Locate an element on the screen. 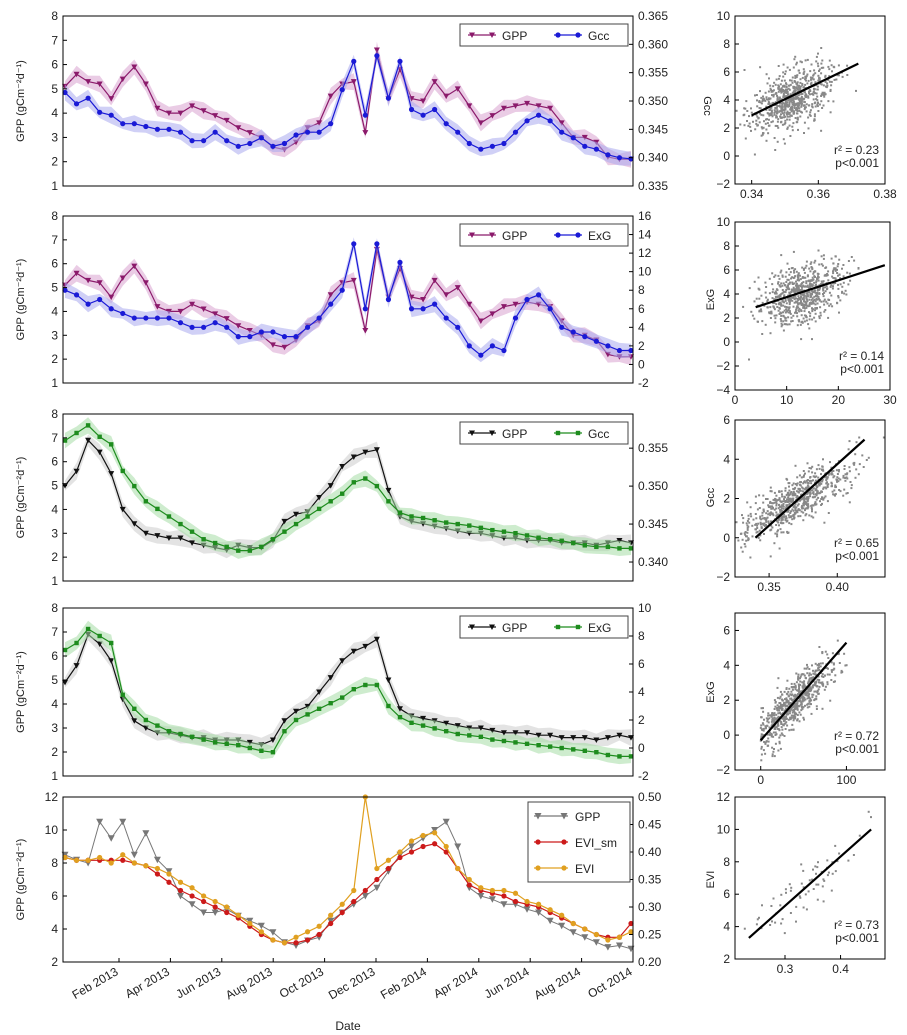  date-tick-label: Feb 2014 is located at coordinates (403, 983).